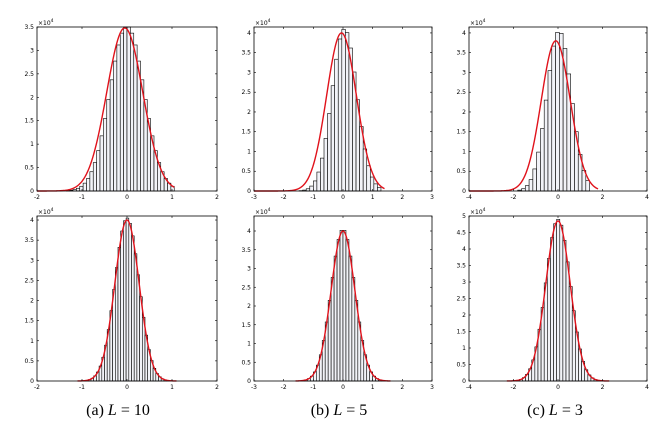 This screenshot has width=658, height=423. I want to click on panel-bottom-b: -3 -2 -1 0 1 2 3 0 0.5 1 1.5 2 2.5 3 3.5 4 ×104, so click(337, 299).